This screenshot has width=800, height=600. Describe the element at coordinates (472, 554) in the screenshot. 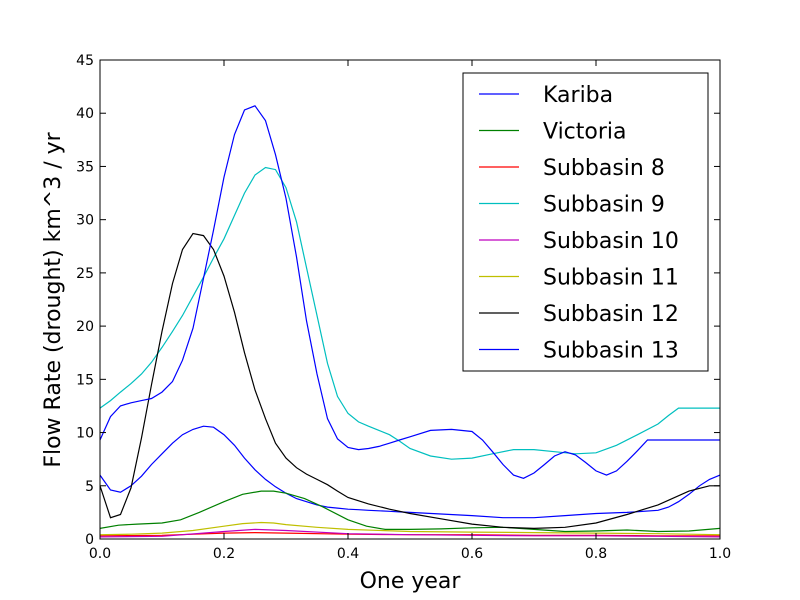

I see `x-tick-label: 0.6` at that location.